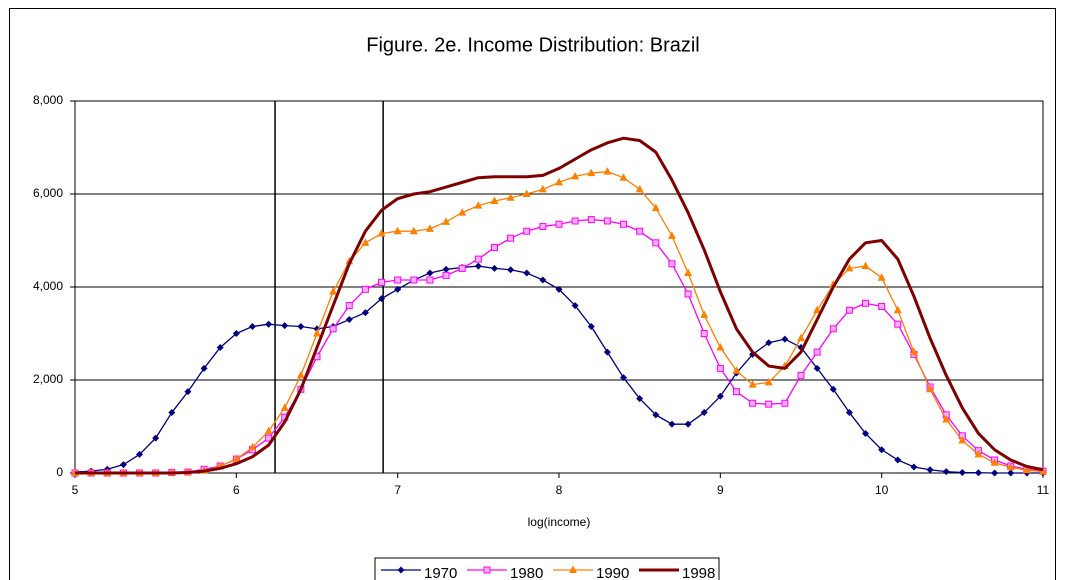 This screenshot has width=1066, height=580. Describe the element at coordinates (59, 472) in the screenshot. I see `y-tick-label: 0` at that location.